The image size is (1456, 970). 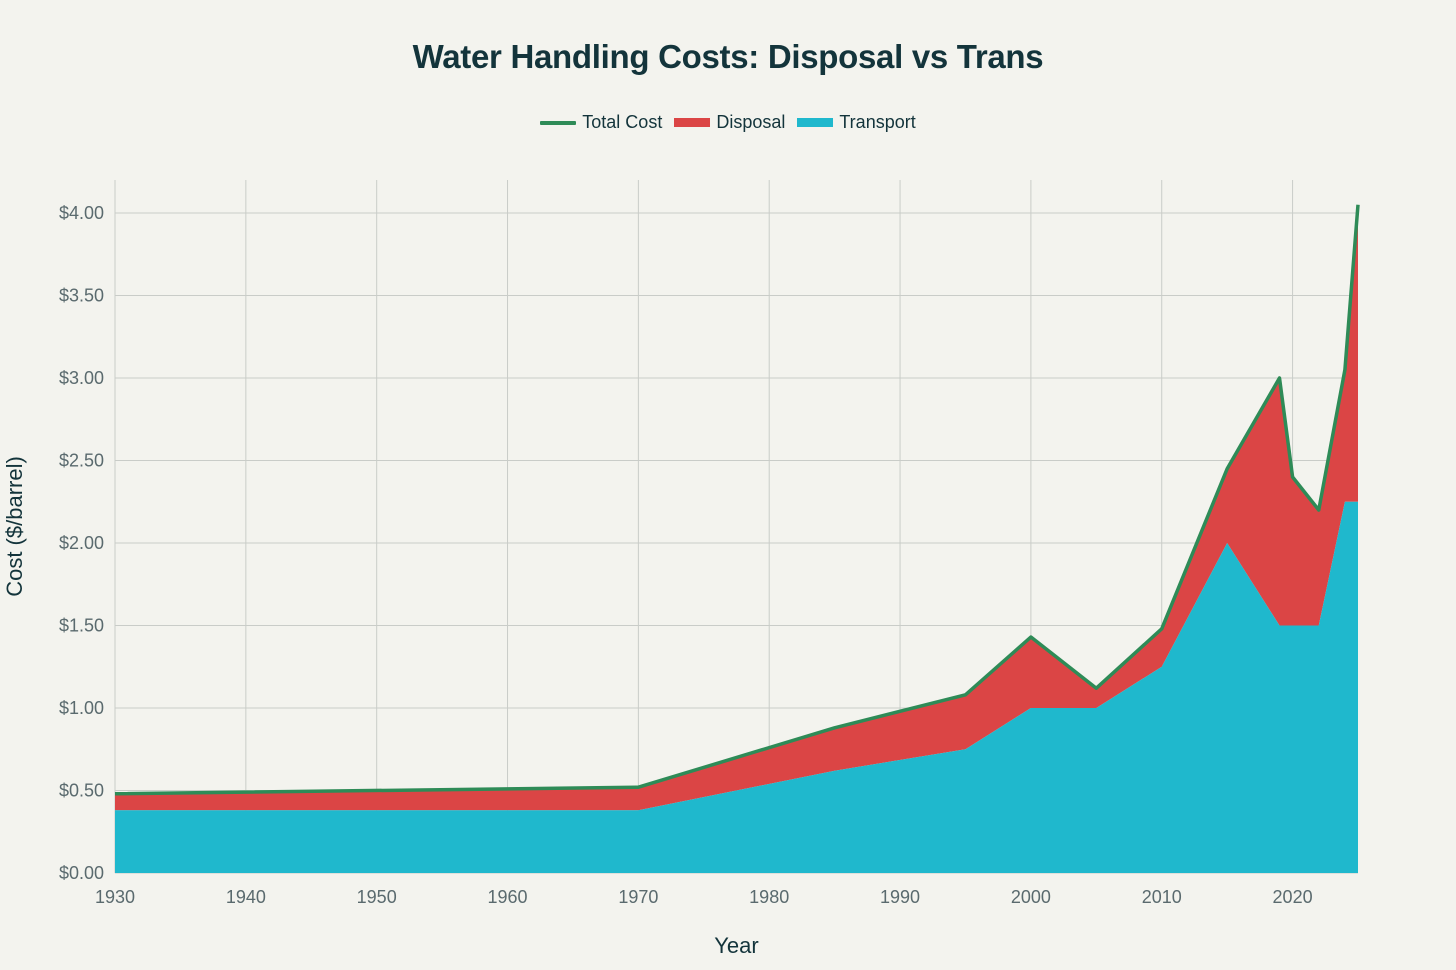 What do you see at coordinates (736, 945) in the screenshot?
I see `x-axis-title: Year` at bounding box center [736, 945].